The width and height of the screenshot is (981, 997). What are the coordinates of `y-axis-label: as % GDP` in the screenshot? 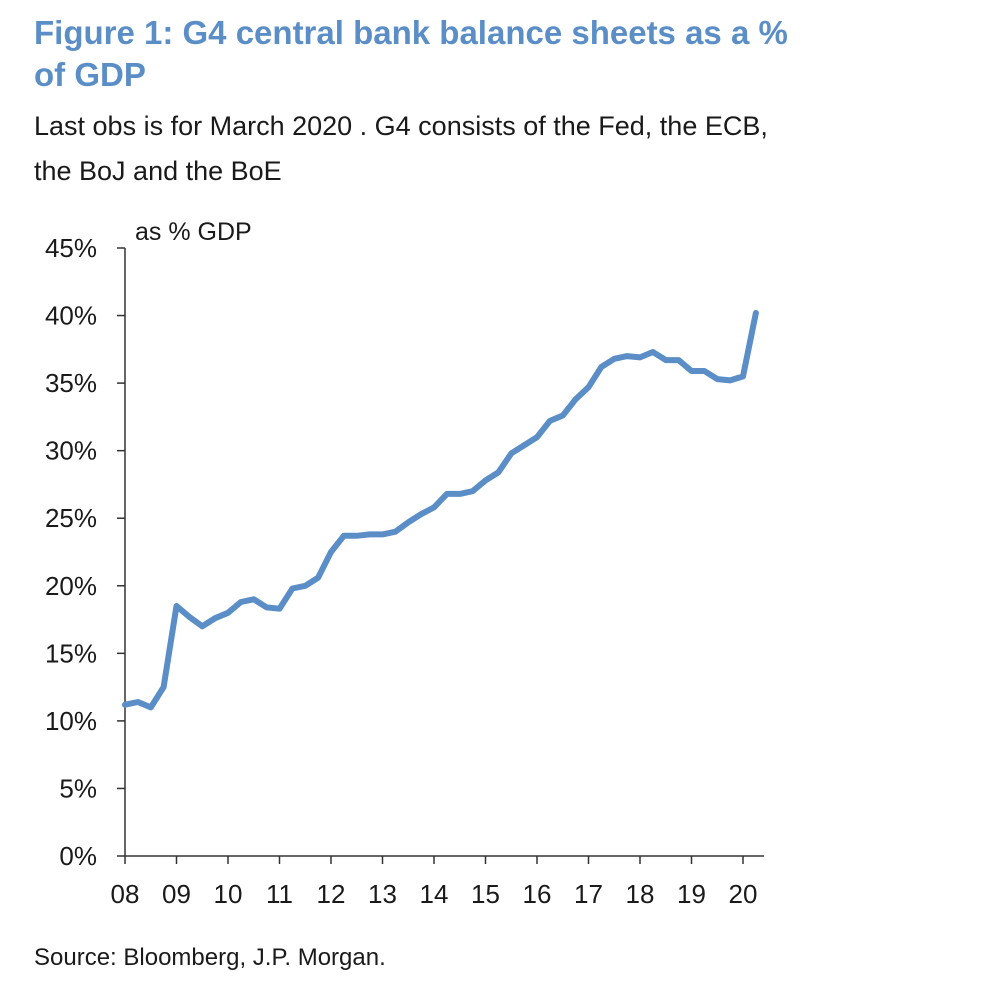 It's located at (193, 232).